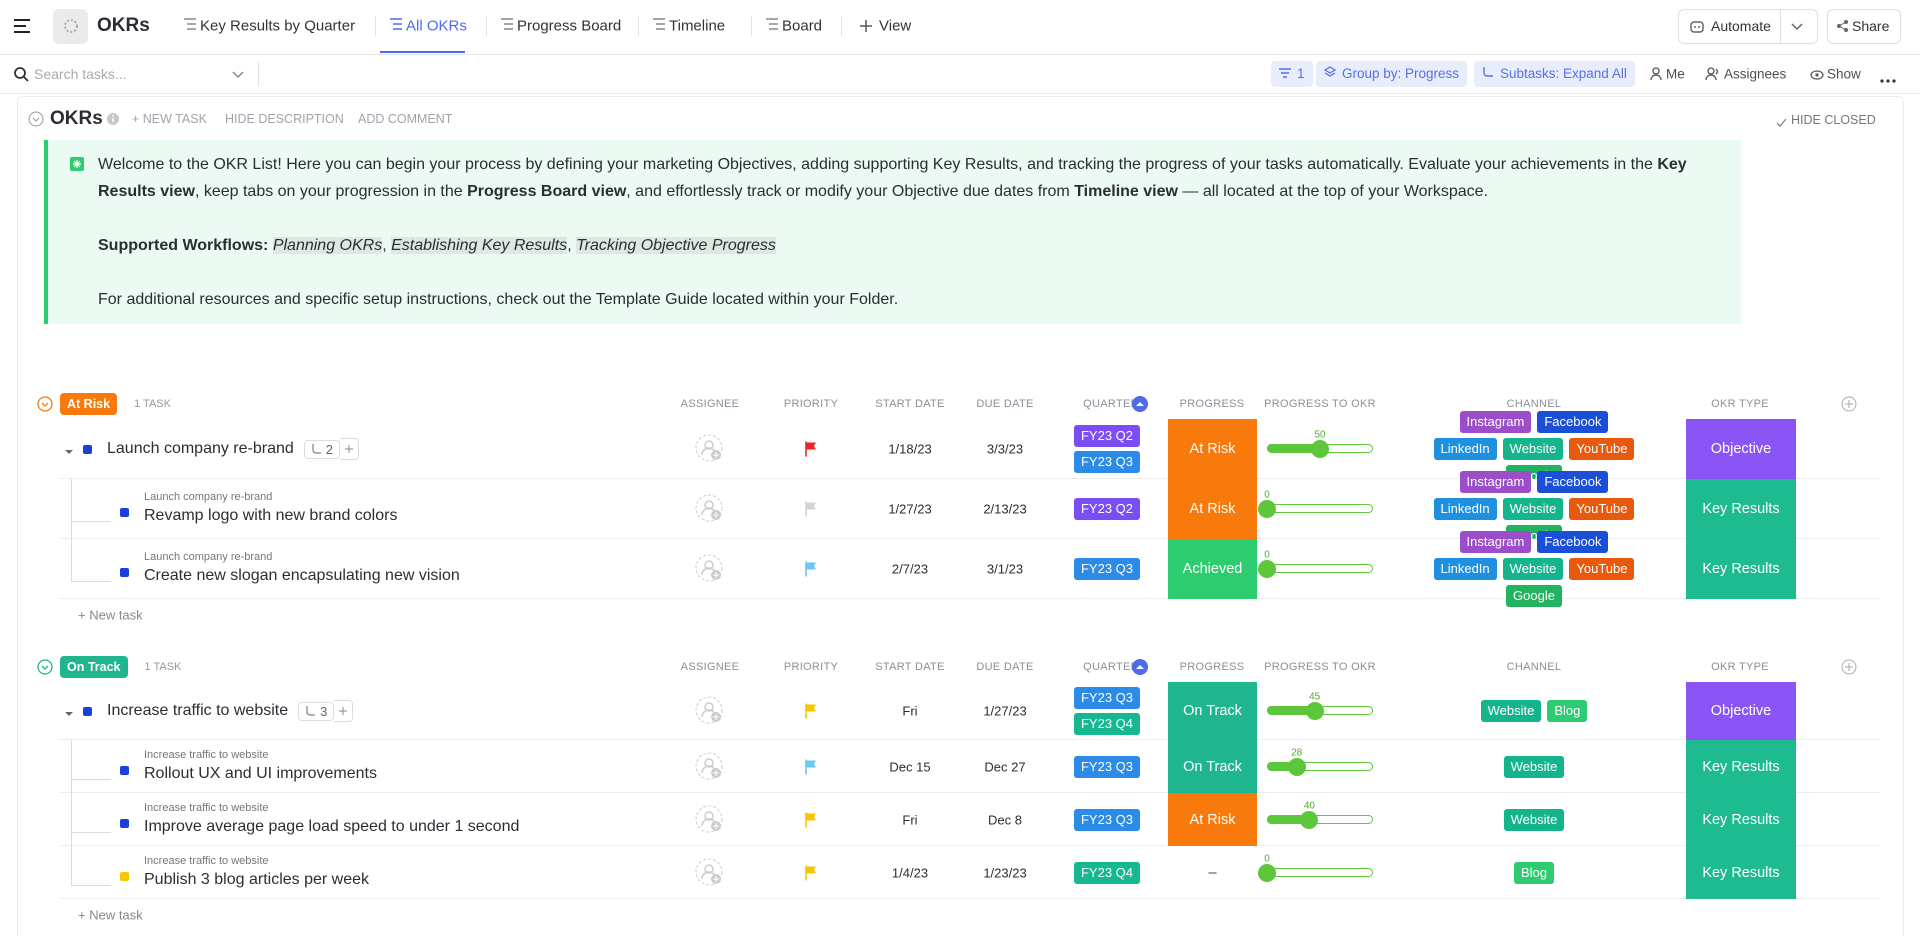 The height and width of the screenshot is (936, 1920). Describe the element at coordinates (1320, 404) in the screenshot. I see `column-header: PROGRESS TO OKR` at that location.